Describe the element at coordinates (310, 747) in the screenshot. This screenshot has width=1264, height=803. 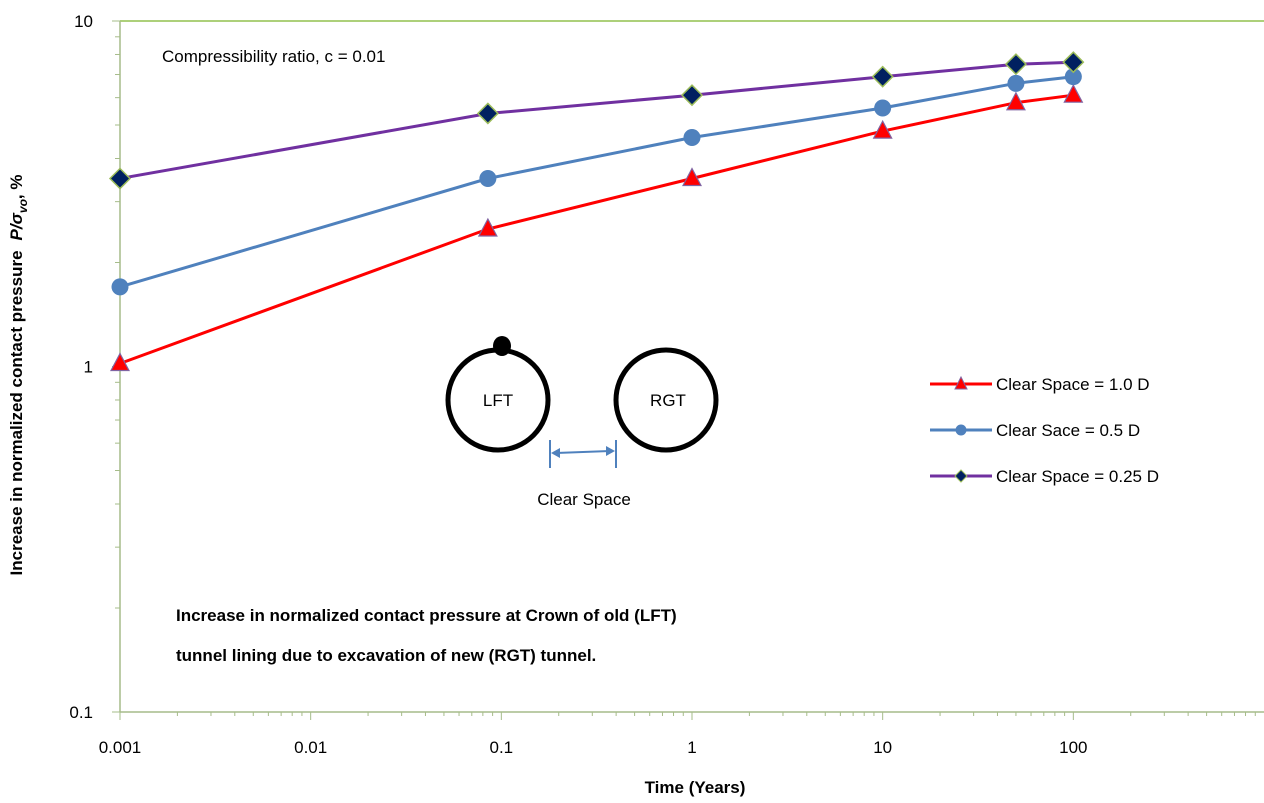
I see `x-tick-label: 0.01` at that location.